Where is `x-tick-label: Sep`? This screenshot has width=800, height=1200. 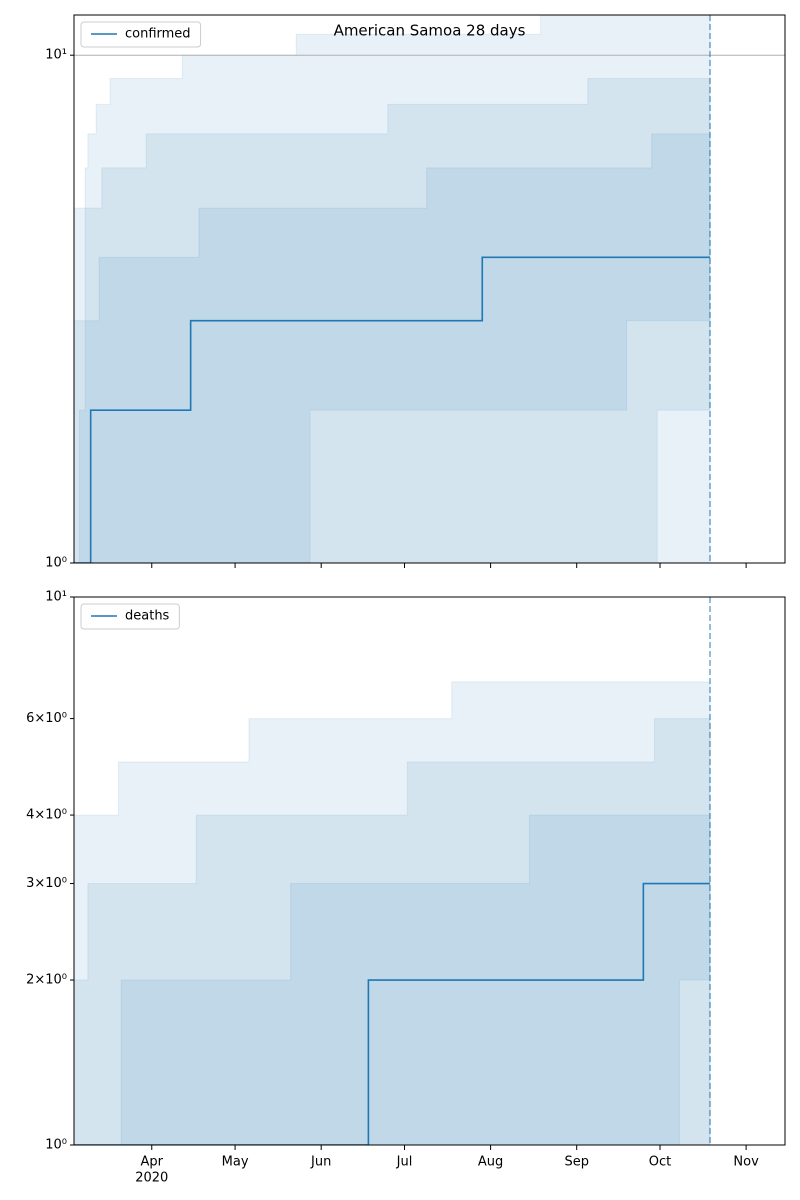
x-tick-label: Sep is located at coordinates (576, 1162).